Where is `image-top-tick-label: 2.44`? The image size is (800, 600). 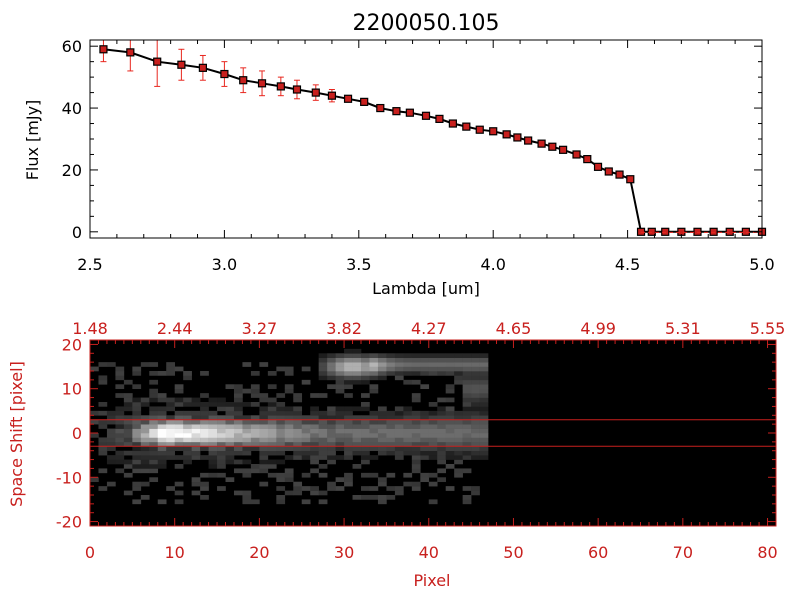 image-top-tick-label: 2.44 is located at coordinates (175, 328).